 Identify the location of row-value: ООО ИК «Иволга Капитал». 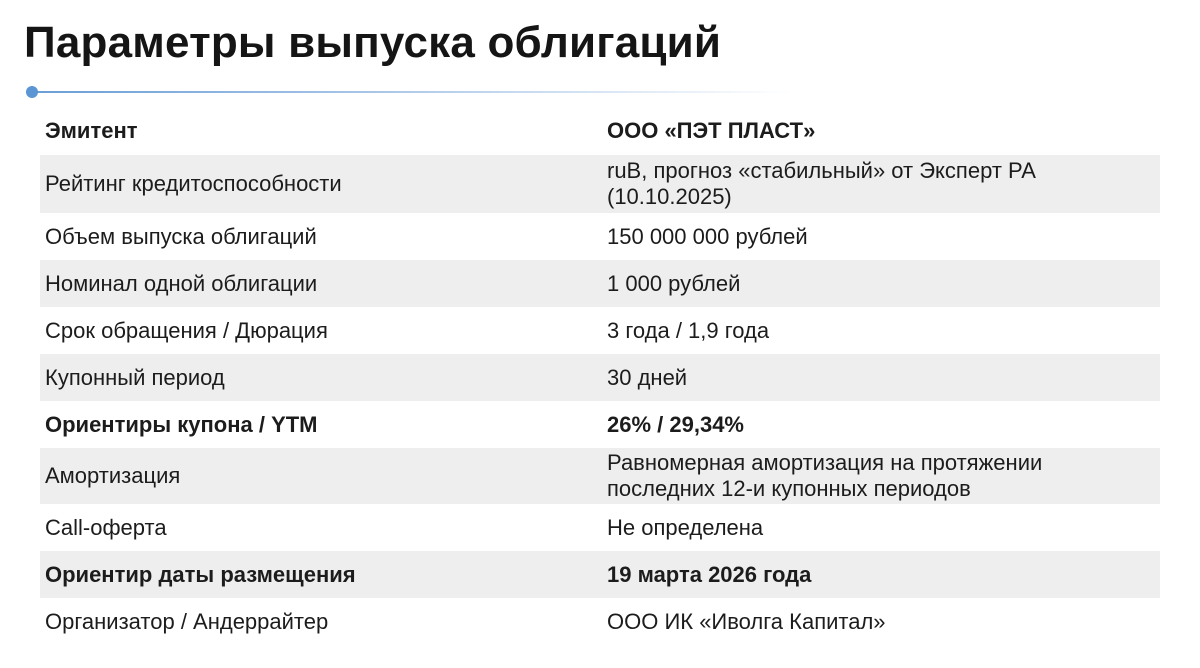
(746, 621).